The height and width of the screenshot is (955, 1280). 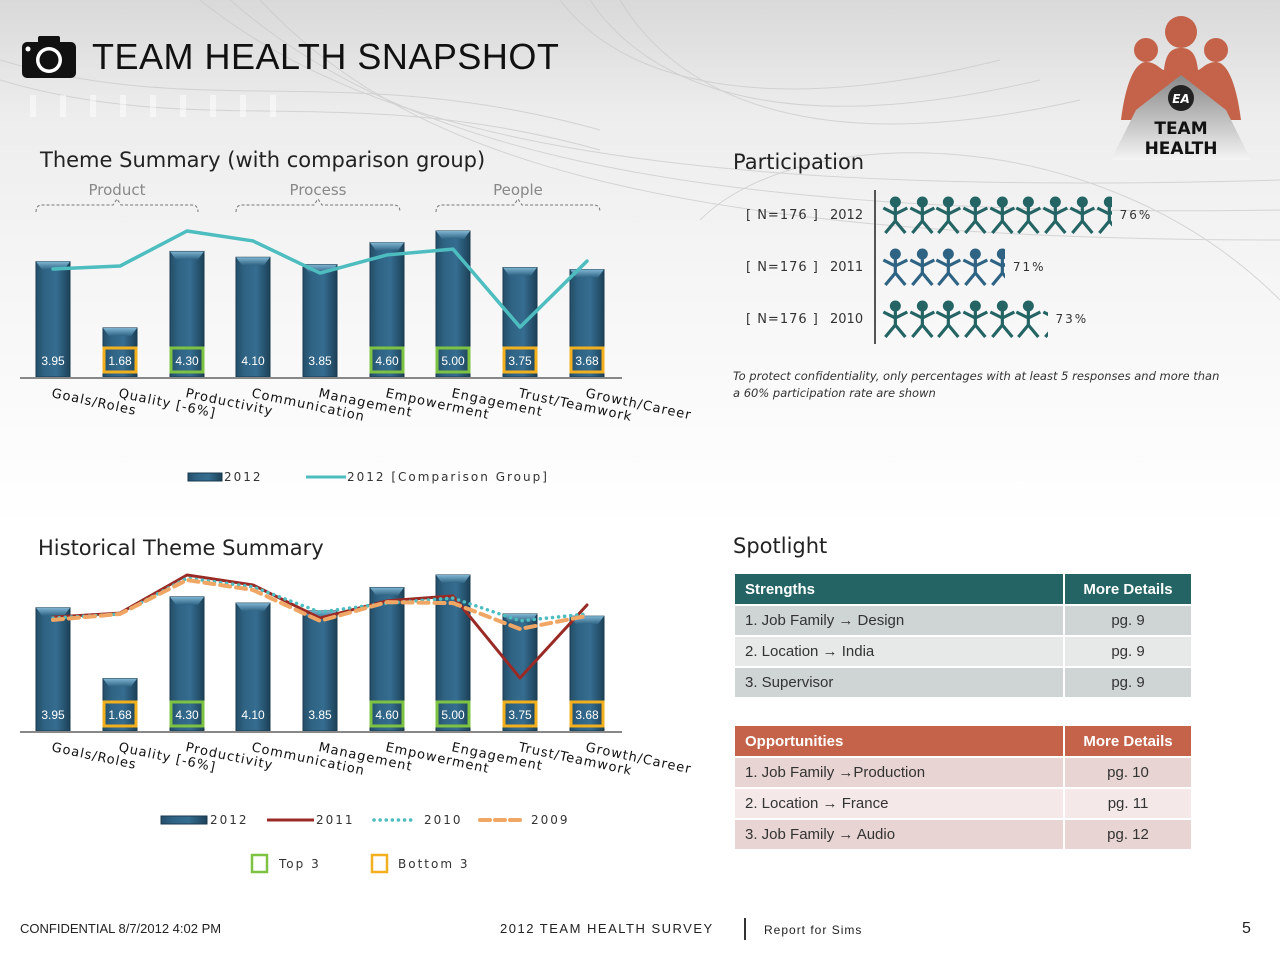 I want to click on table-row: 2. Location → France pg. 11, so click(x=963, y=803).